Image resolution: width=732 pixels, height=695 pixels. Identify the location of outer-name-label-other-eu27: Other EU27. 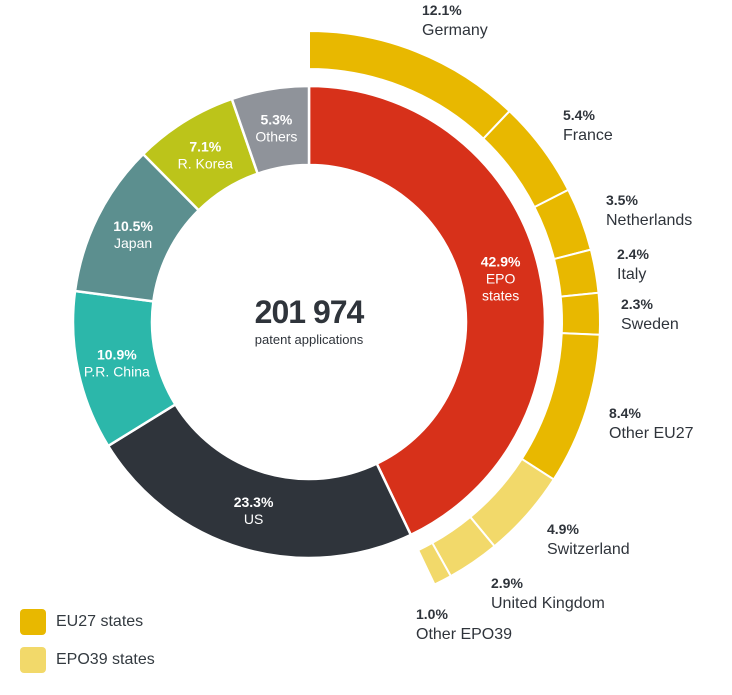
(651, 433).